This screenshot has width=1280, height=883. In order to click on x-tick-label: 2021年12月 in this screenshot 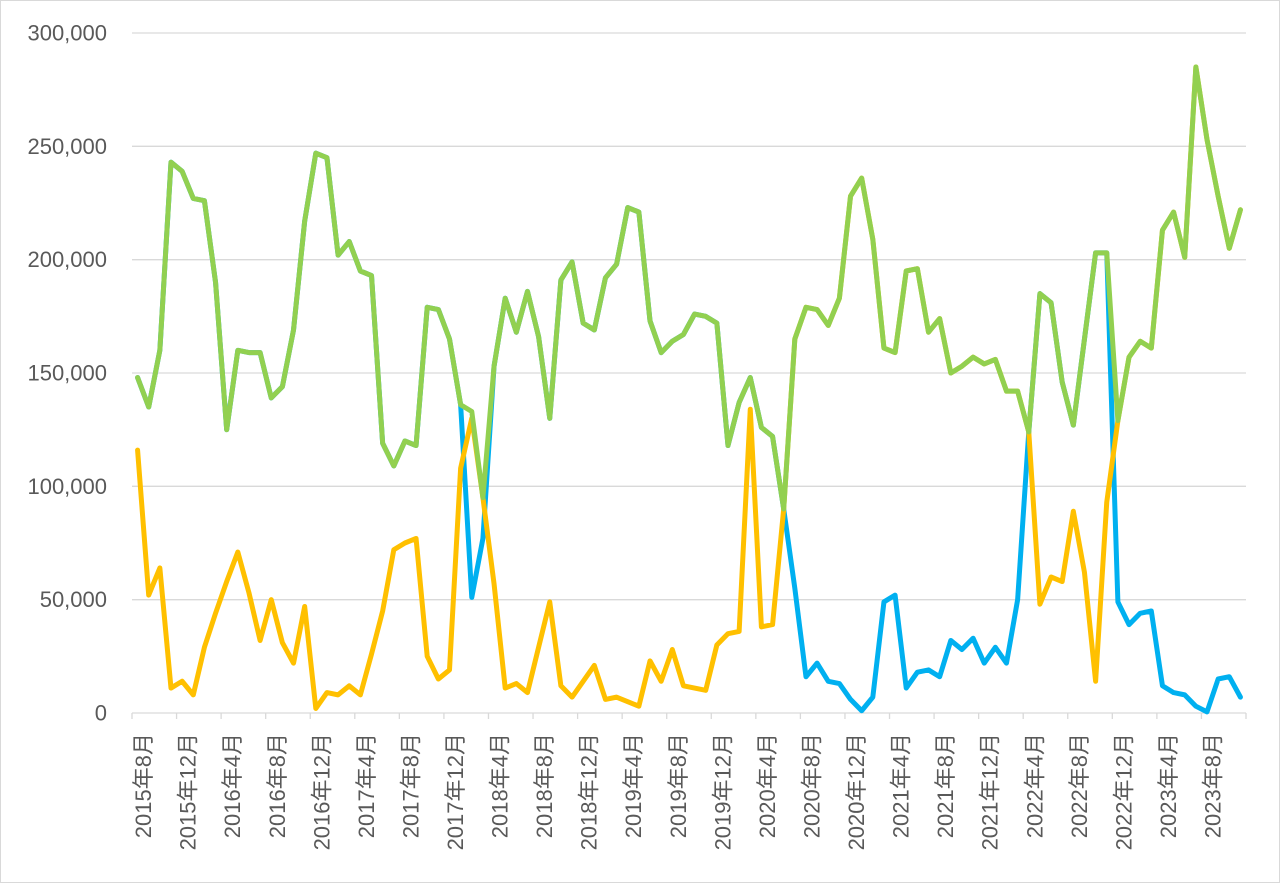, I will do `click(990, 791)`.